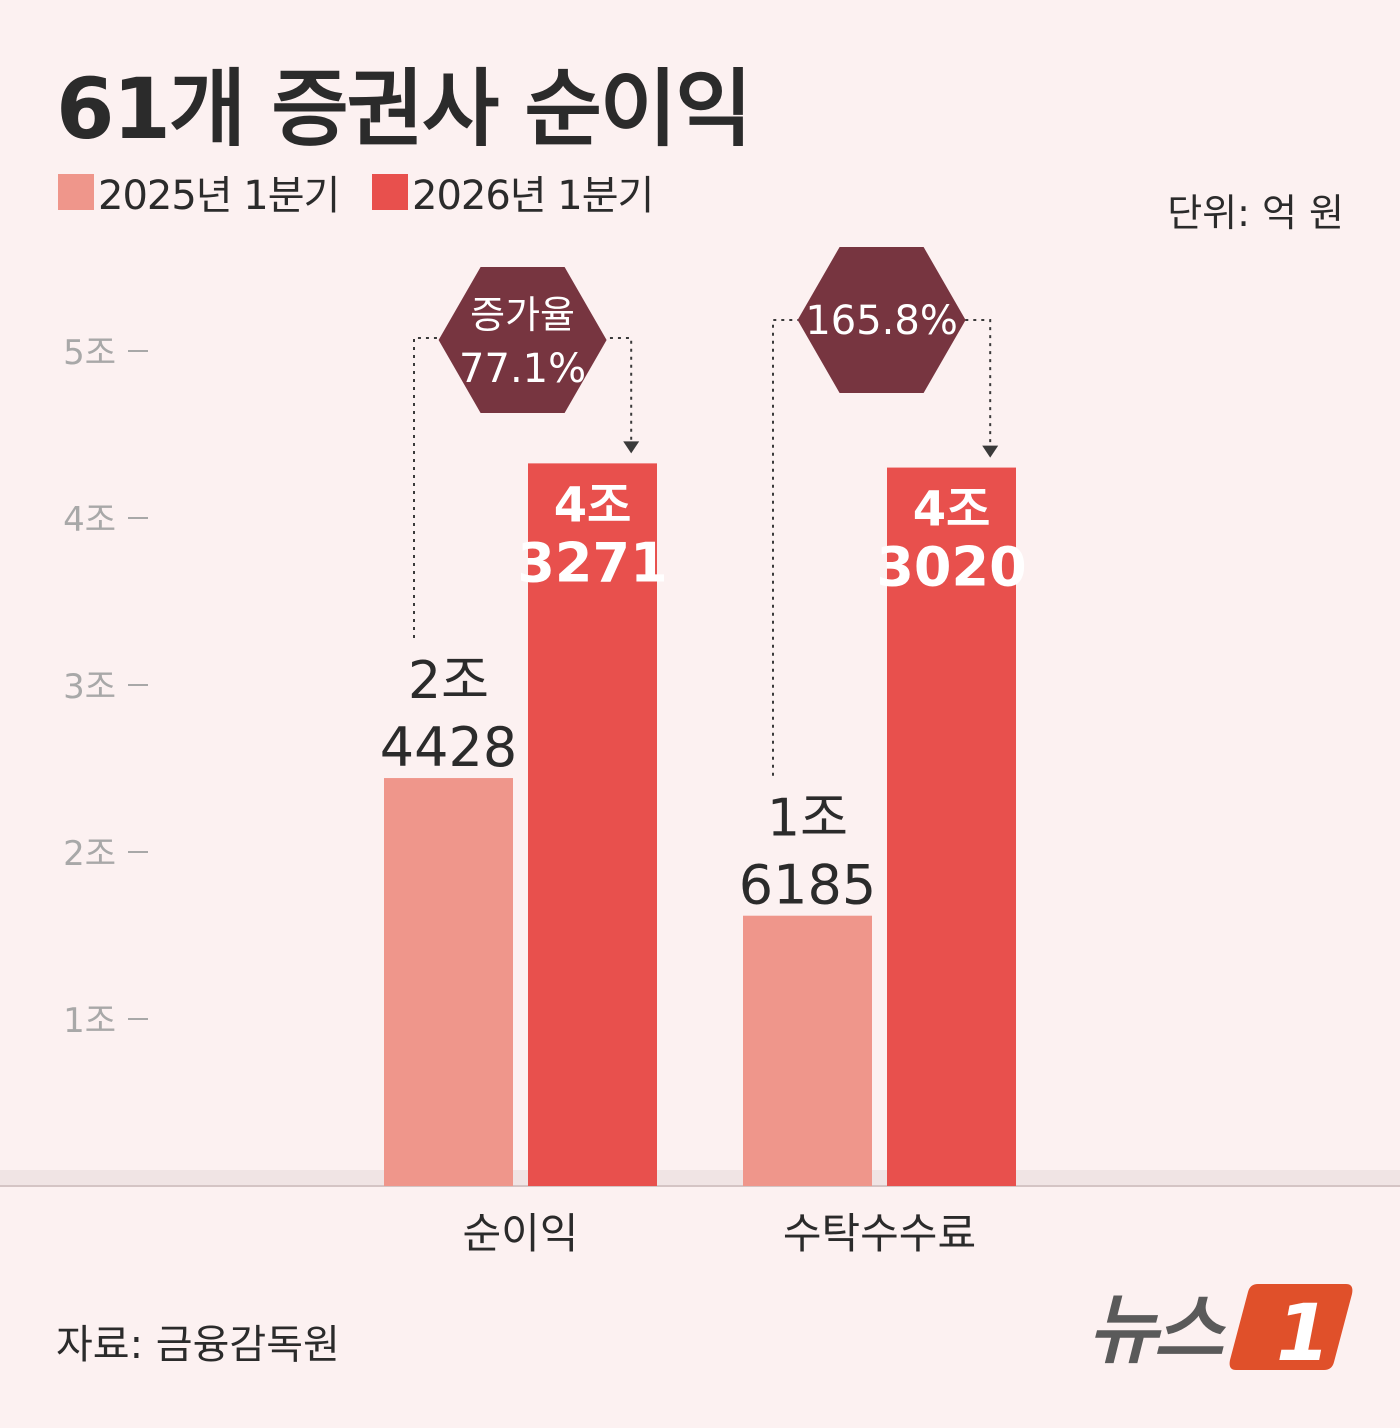 This screenshot has width=1400, height=1428. Describe the element at coordinates (879, 1233) in the screenshot. I see `category-label: 수탁수수료` at that location.